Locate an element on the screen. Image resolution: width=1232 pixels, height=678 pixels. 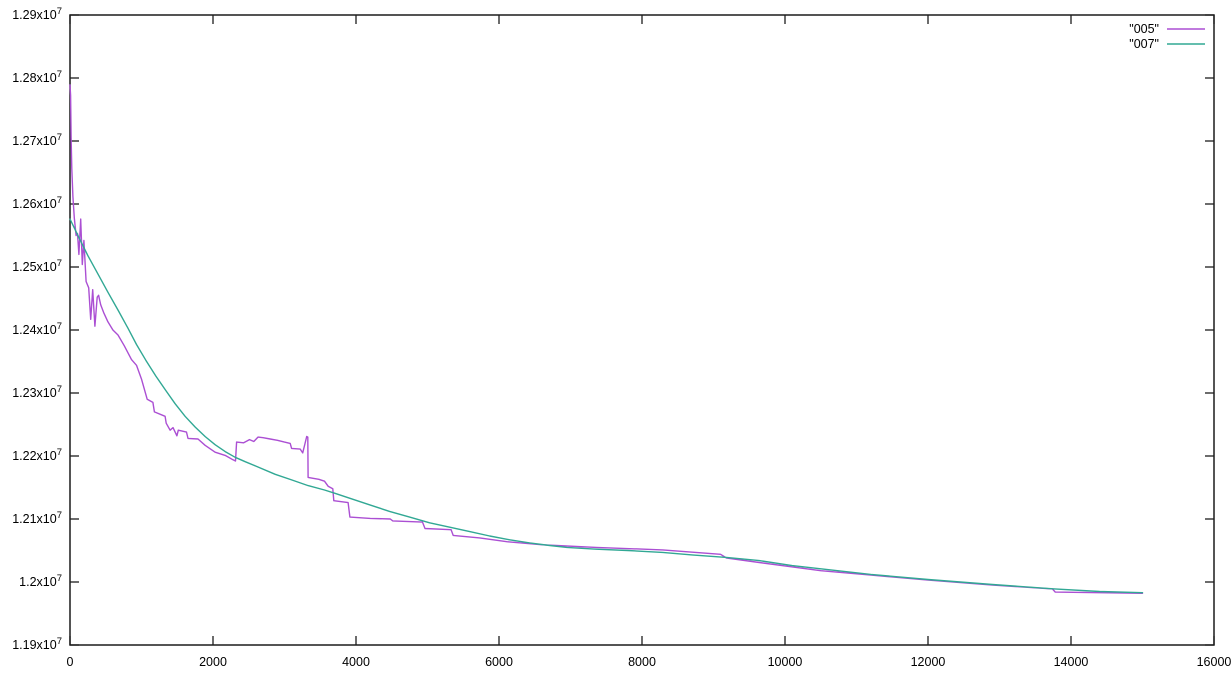
y-axis-tick-label: 1.26x10⁷ is located at coordinates (37, 203).